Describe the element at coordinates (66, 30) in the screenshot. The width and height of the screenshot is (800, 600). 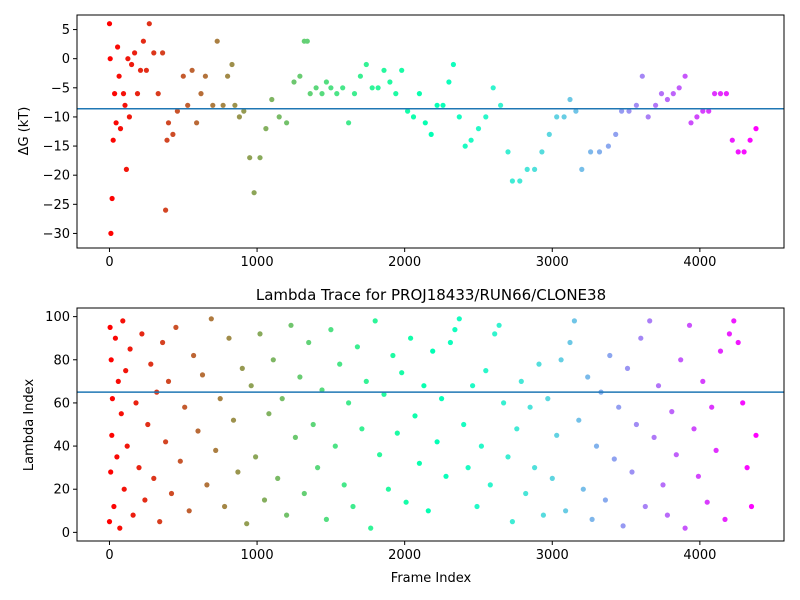
I see `y-tick-label: 5` at that location.